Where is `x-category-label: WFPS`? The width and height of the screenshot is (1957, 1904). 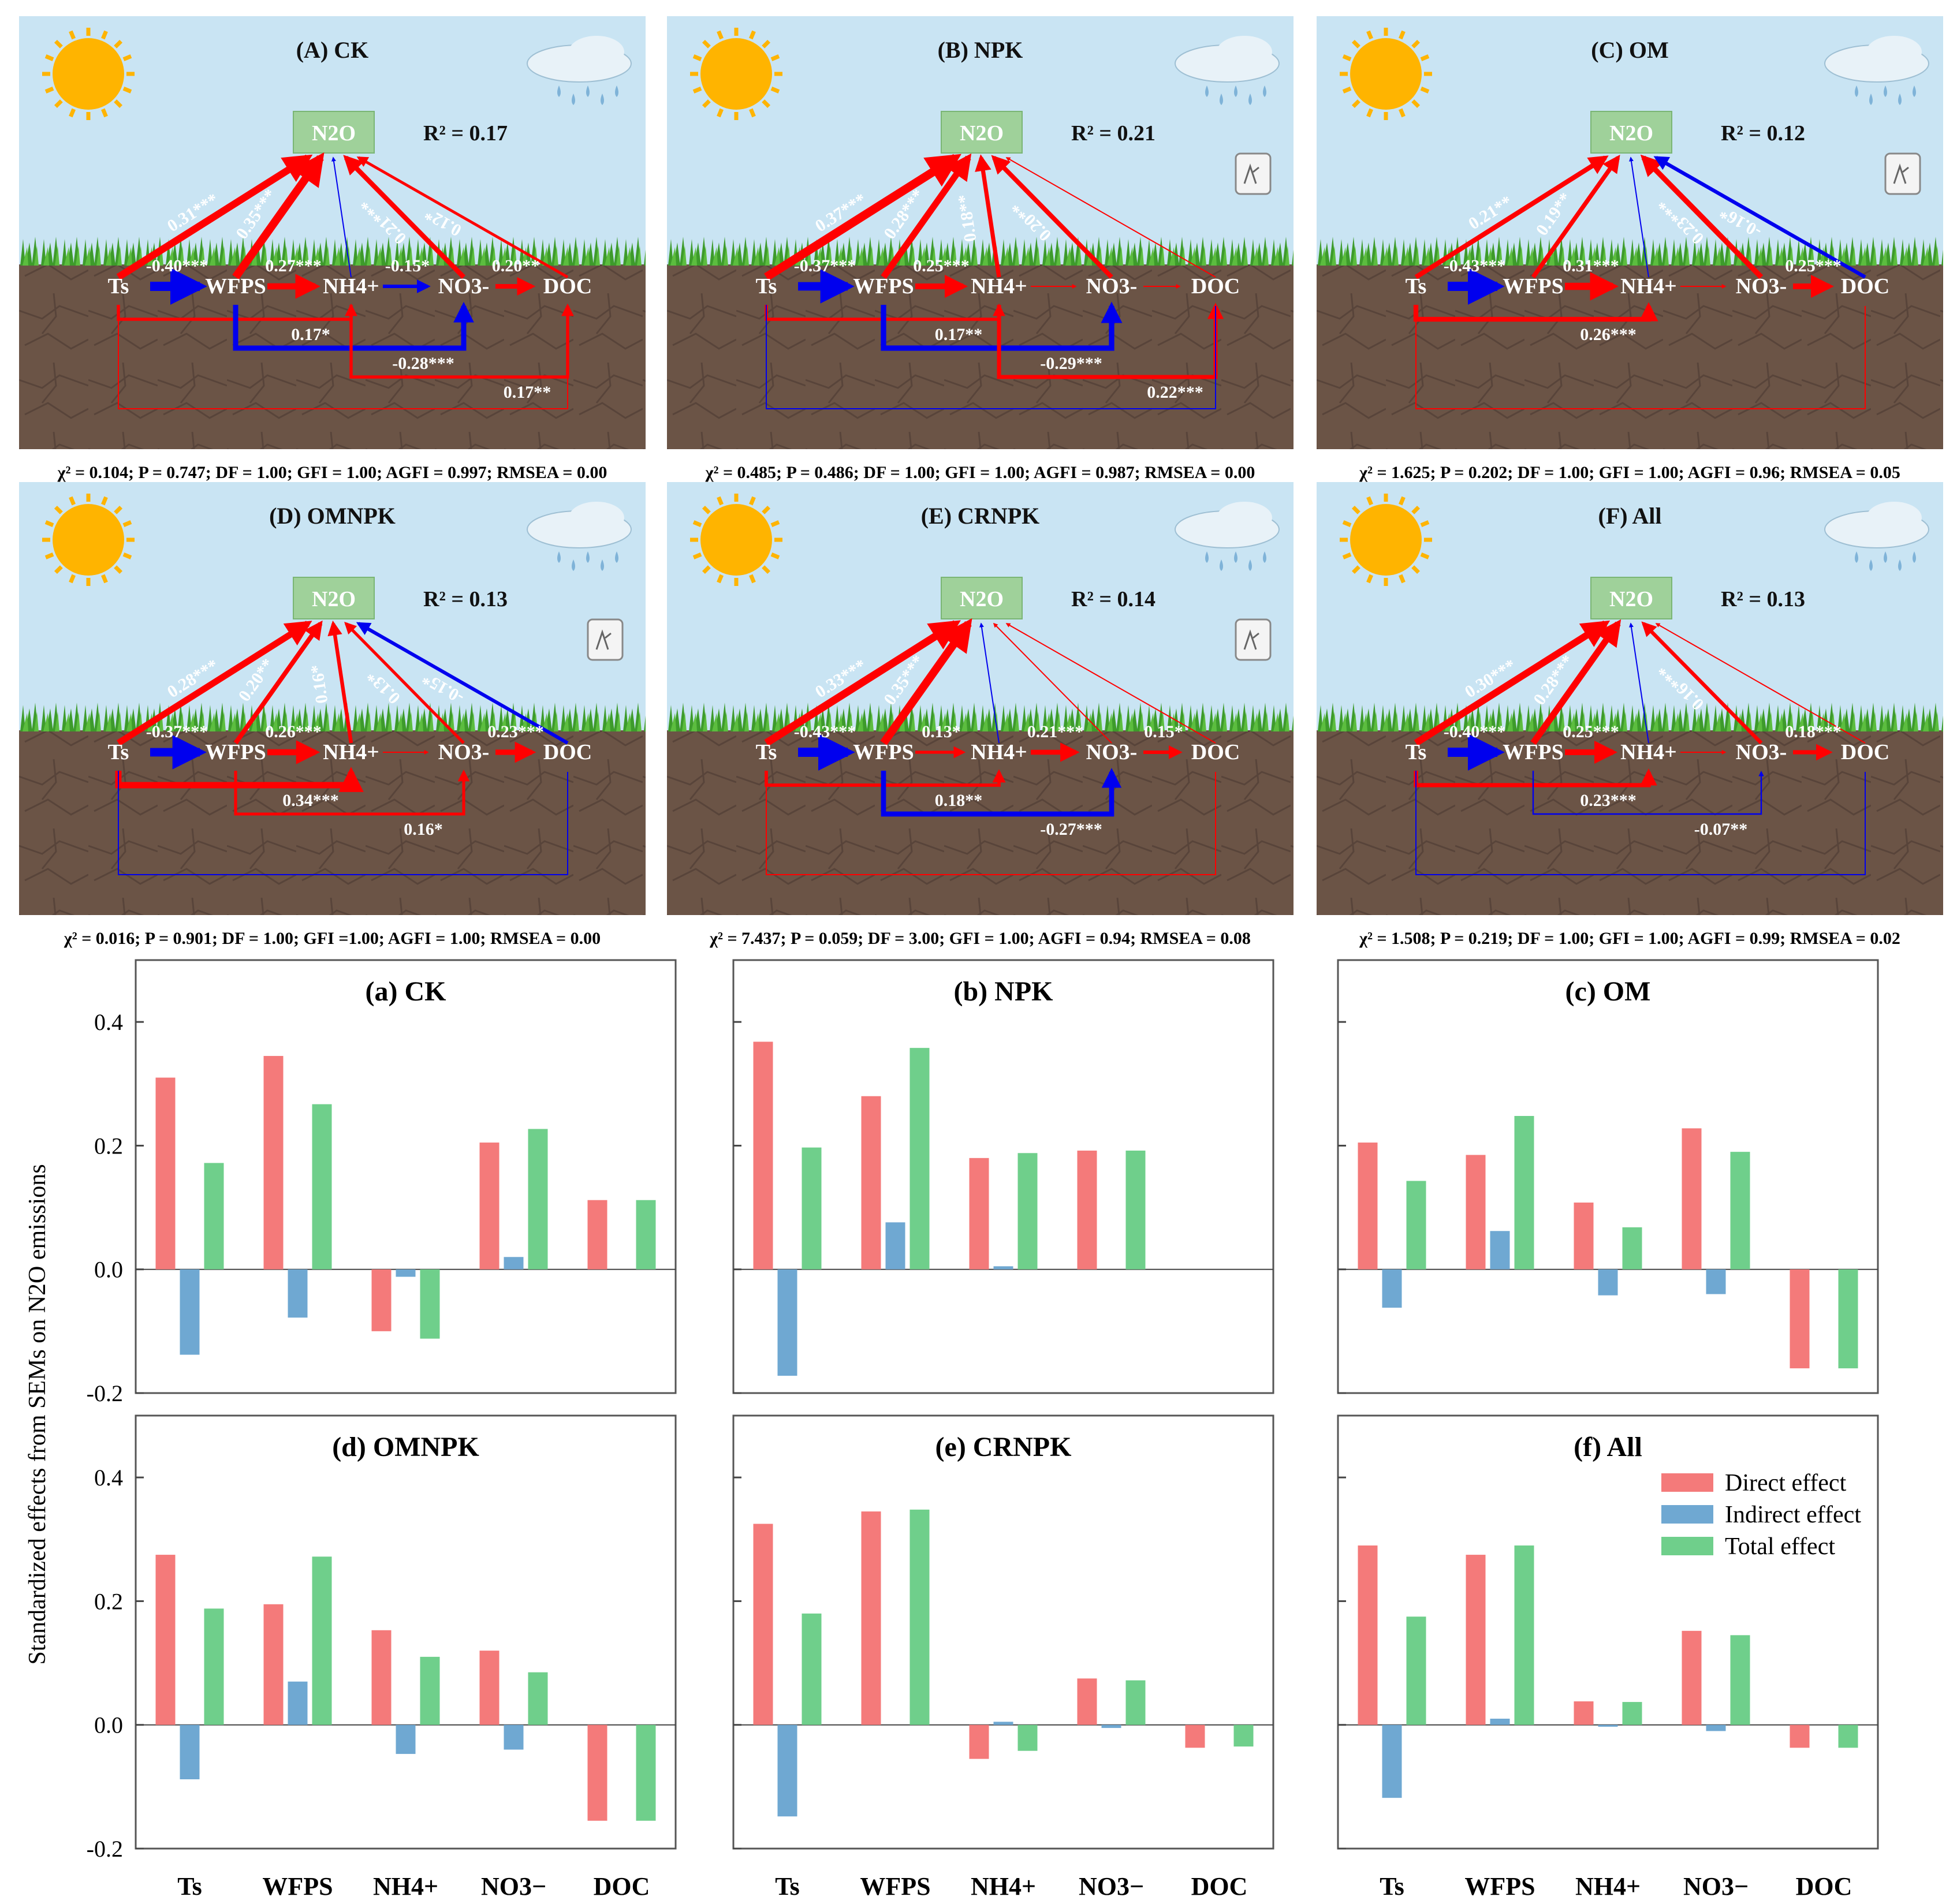
x-category-label: WFPS is located at coordinates (297, 1886).